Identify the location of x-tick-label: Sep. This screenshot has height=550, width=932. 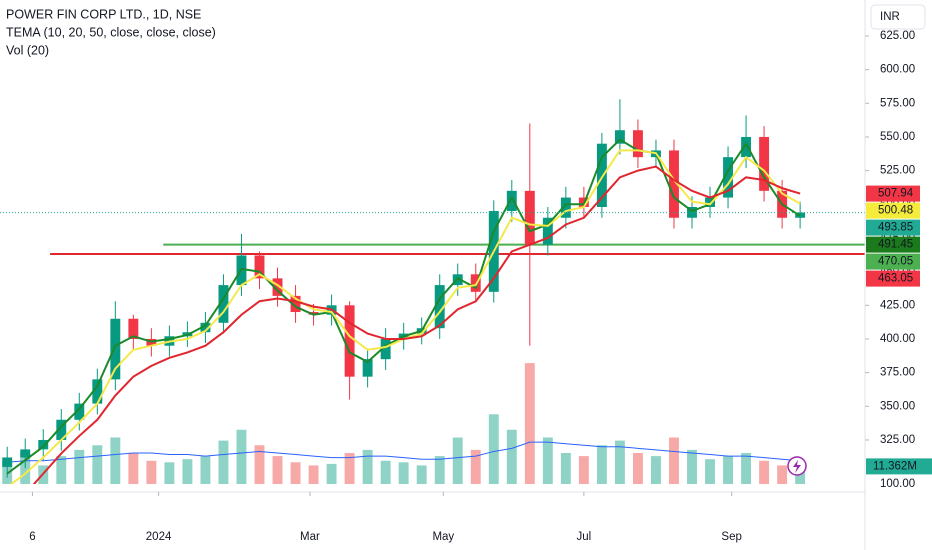
(731, 537).